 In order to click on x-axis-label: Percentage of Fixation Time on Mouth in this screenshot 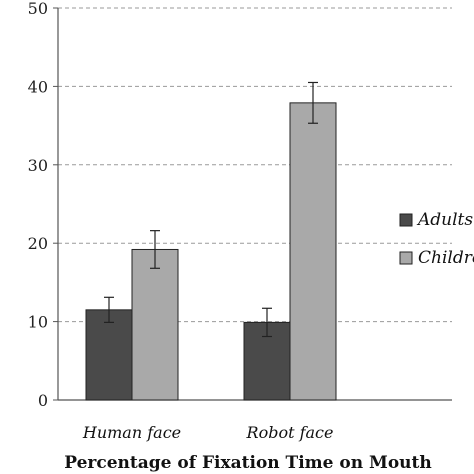, I will do `click(247, 463)`.